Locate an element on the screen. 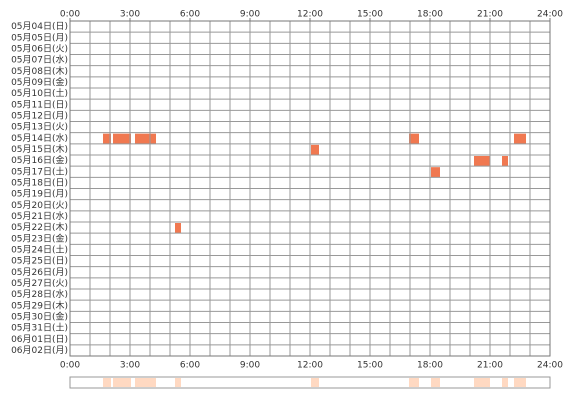 The width and height of the screenshot is (570, 400). x-tick-label-top: 12:00 is located at coordinates (310, 15).